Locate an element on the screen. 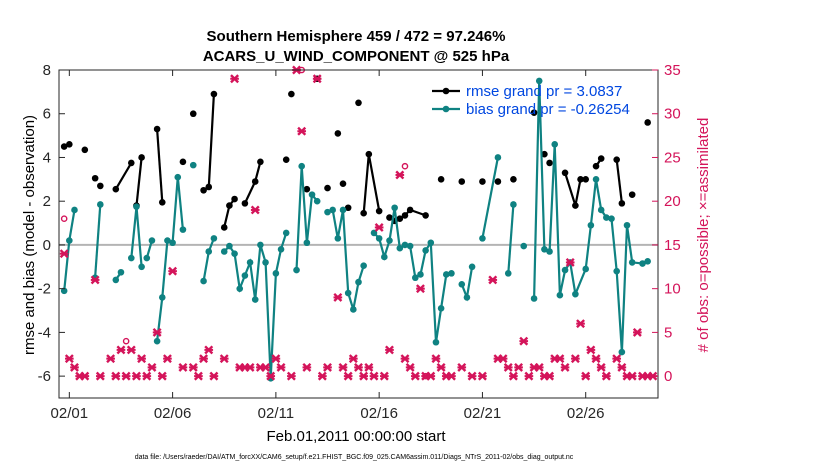  y2-tick-label: 30 is located at coordinates (672, 114).